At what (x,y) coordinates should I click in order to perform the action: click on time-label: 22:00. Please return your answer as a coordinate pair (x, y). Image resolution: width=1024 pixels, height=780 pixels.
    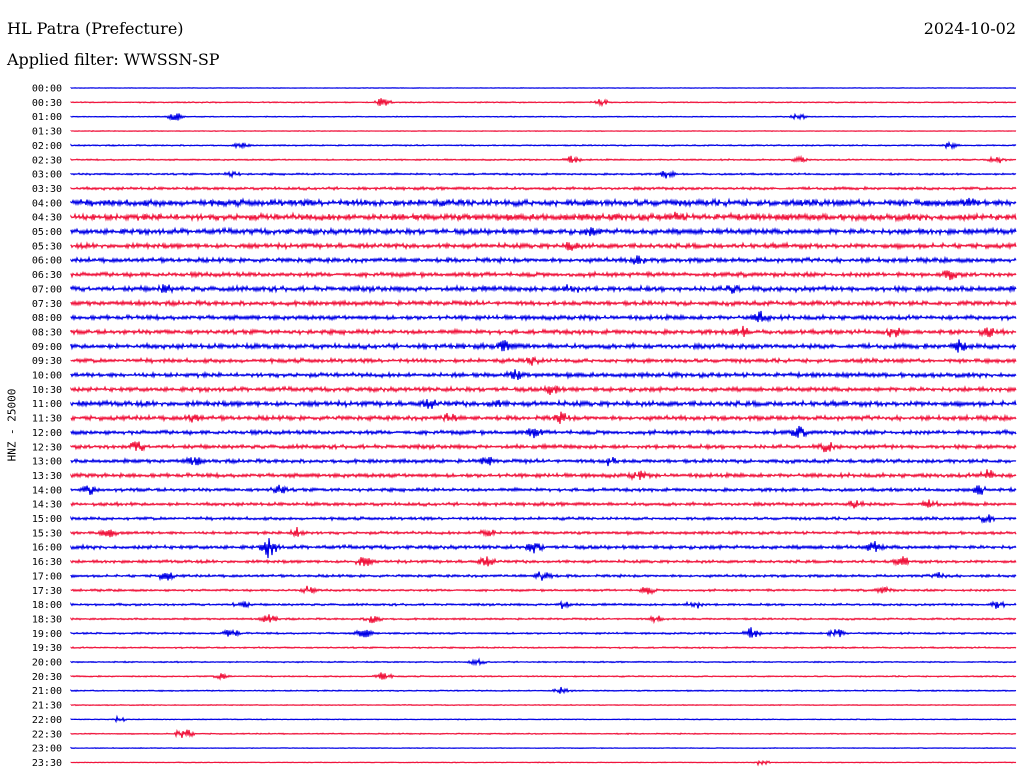
    Looking at the image, I should click on (47, 720).